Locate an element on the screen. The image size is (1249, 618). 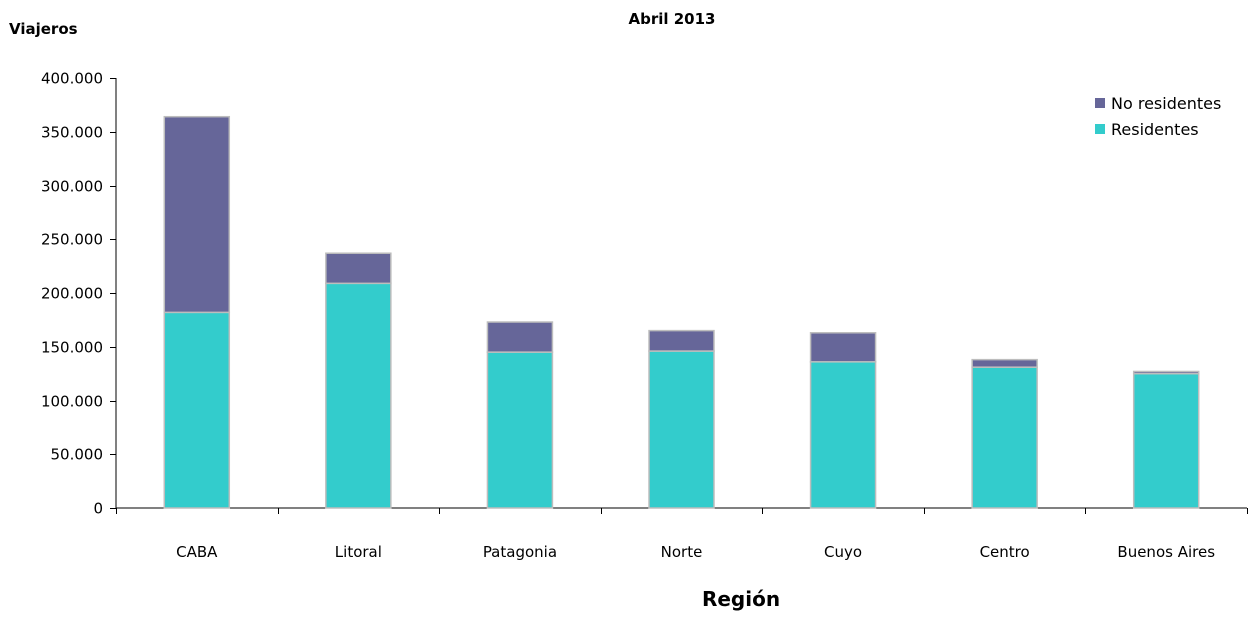
y-tick-label: 350.000 is located at coordinates (72, 133).